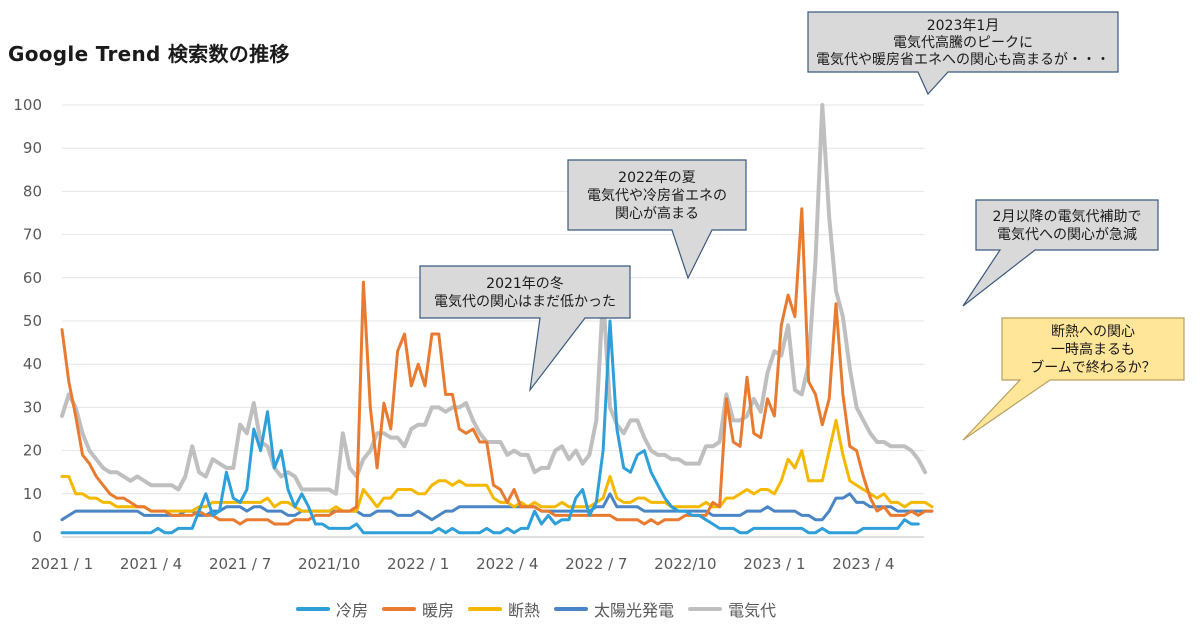 The height and width of the screenshot is (630, 1200). What do you see at coordinates (438, 610) in the screenshot?
I see `legend-label: 暖房` at bounding box center [438, 610].